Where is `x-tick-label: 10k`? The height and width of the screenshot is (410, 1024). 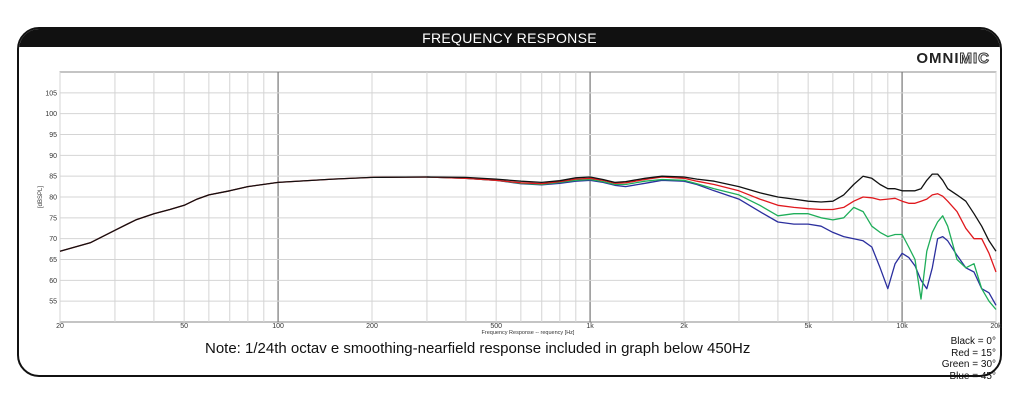
x-tick-label: 10k is located at coordinates (902, 326).